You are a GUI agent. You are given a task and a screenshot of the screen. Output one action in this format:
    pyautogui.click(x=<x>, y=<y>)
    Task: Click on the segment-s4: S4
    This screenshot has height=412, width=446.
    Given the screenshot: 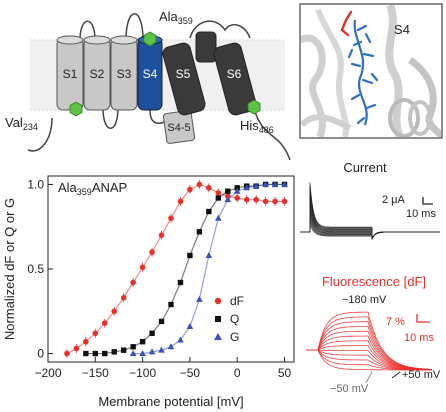 What is the action you would take?
    pyautogui.click(x=150, y=73)
    